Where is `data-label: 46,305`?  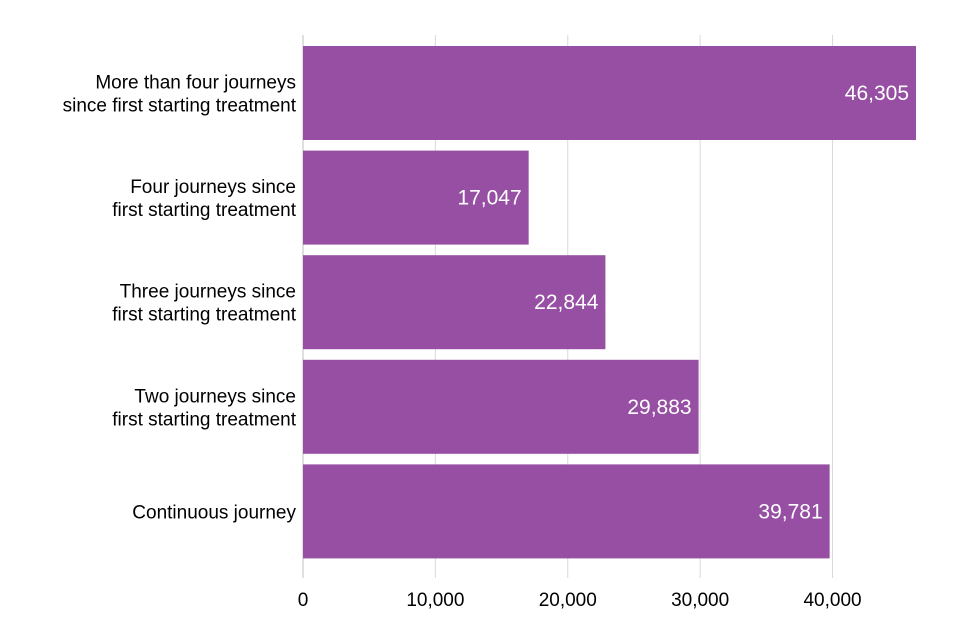 data-label: 46,305 is located at coordinates (877, 93).